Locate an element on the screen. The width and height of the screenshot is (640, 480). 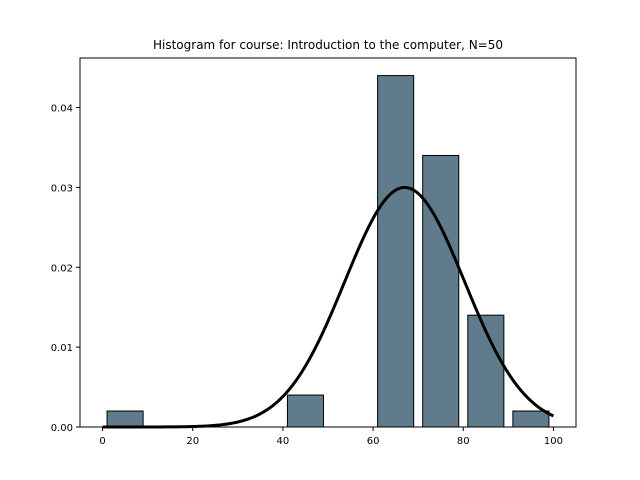
y-tick-label: 0.00 is located at coordinates (62, 428).